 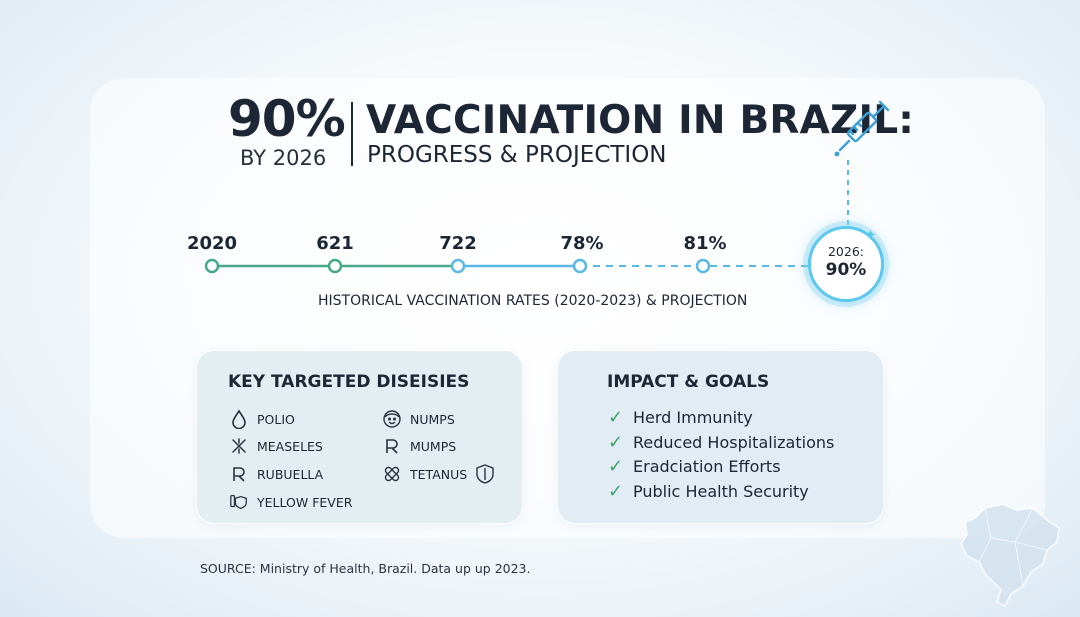 What do you see at coordinates (239, 502) in the screenshot?
I see `vial-shield-icon` at bounding box center [239, 502].